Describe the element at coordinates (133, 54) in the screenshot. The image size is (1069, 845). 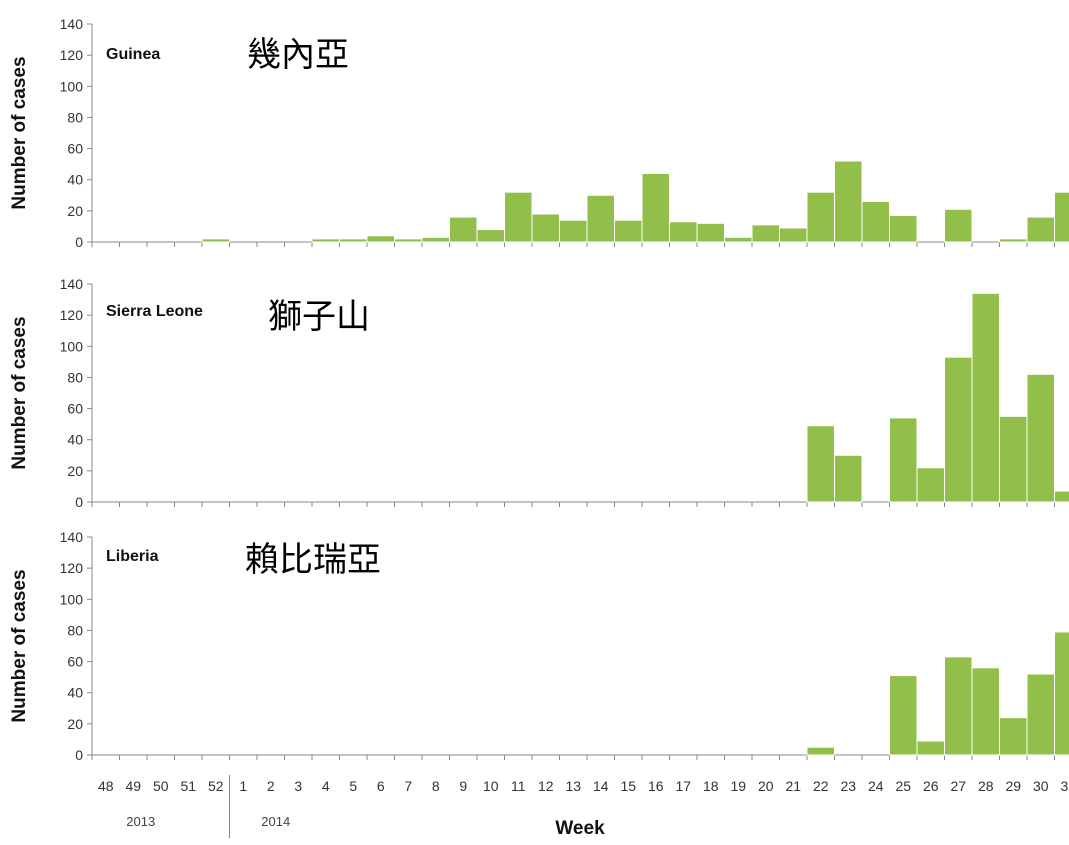
I see `panel-title: Guinea` at that location.